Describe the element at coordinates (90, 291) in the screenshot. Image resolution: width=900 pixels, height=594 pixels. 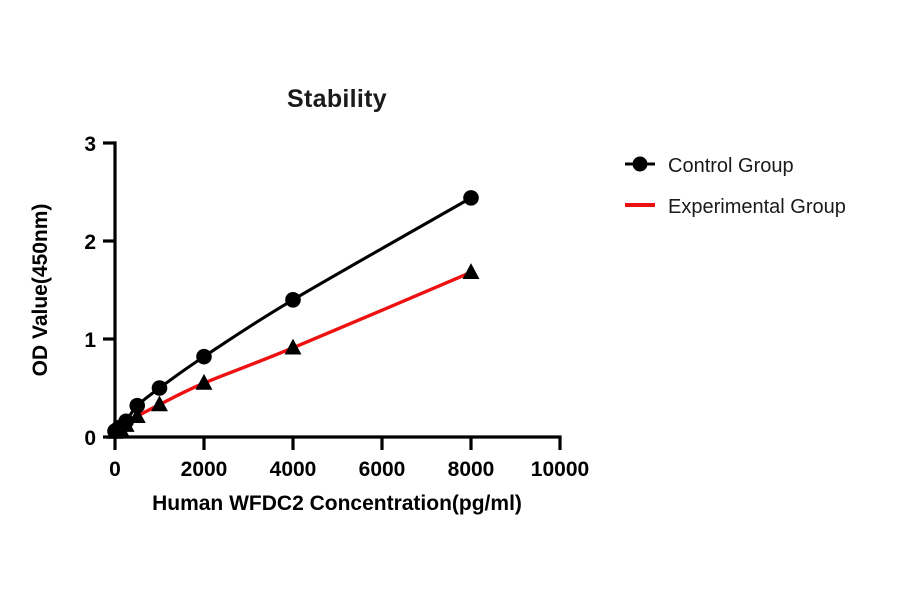
I see `y-axis-tick-labels: 3 2 1 0` at that location.